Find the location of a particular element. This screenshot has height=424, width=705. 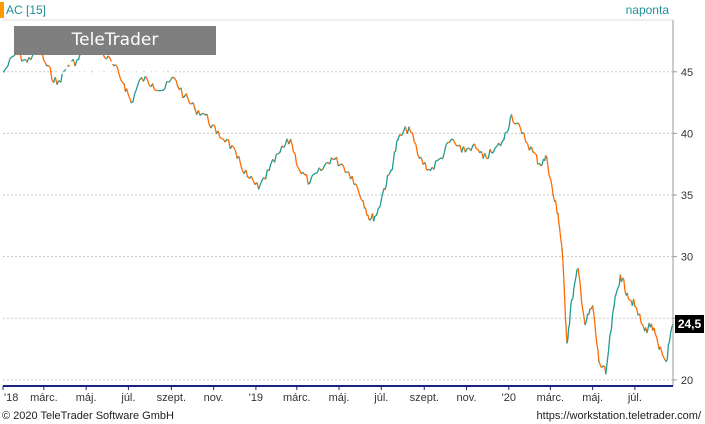

legend-symbol: AC [15] is located at coordinates (26, 10).